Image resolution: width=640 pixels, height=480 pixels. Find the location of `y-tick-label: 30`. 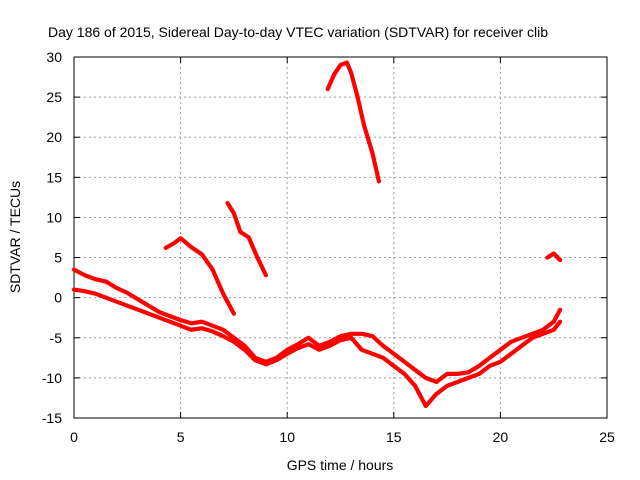

y-tick-label: 30 is located at coordinates (54, 57).